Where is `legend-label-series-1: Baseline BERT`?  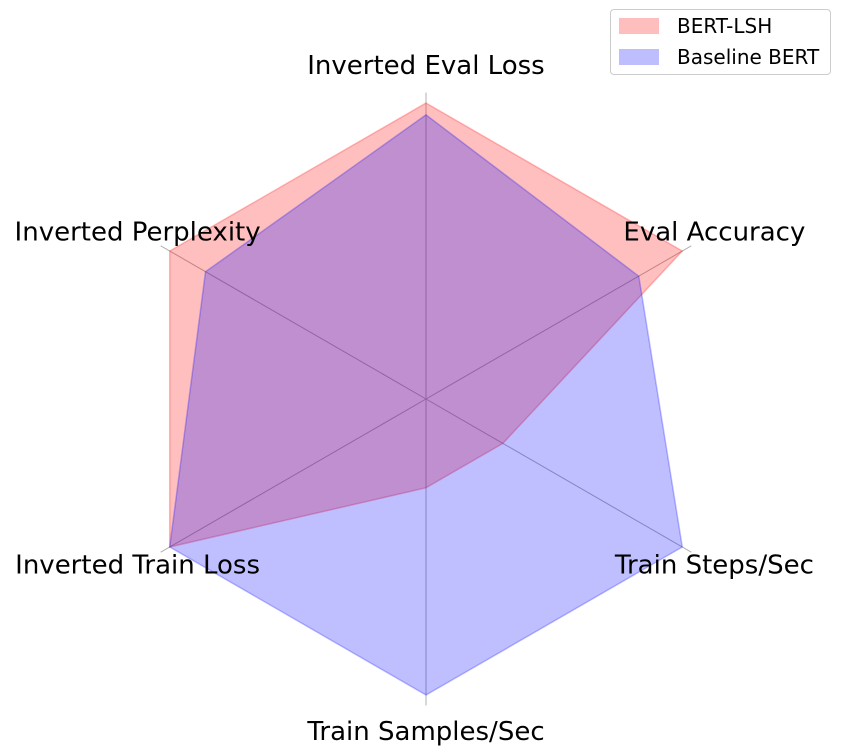
legend-label-series-1: Baseline BERT is located at coordinates (748, 57).